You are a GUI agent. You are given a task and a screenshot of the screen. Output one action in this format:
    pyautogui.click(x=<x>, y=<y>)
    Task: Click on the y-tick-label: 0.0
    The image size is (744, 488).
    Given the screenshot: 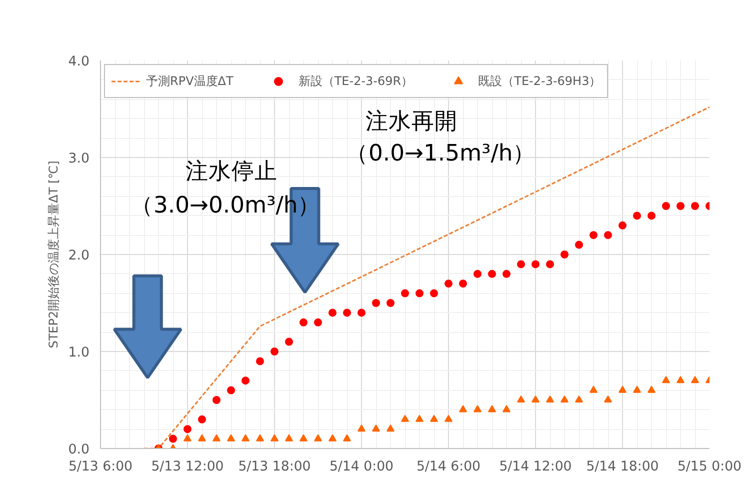 What is the action you would take?
    pyautogui.click(x=79, y=450)
    